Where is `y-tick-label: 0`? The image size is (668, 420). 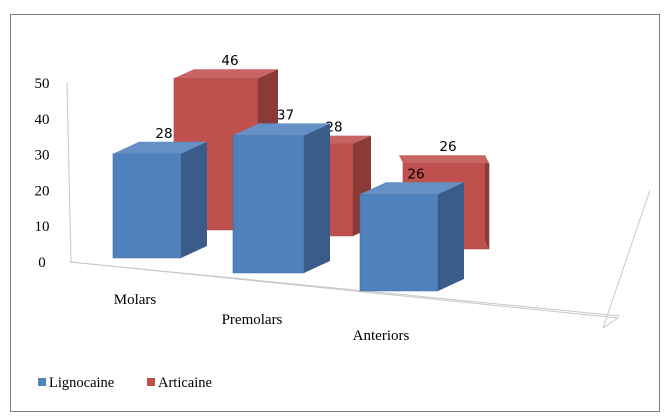
y-tick-label: 0 is located at coordinates (42, 263).